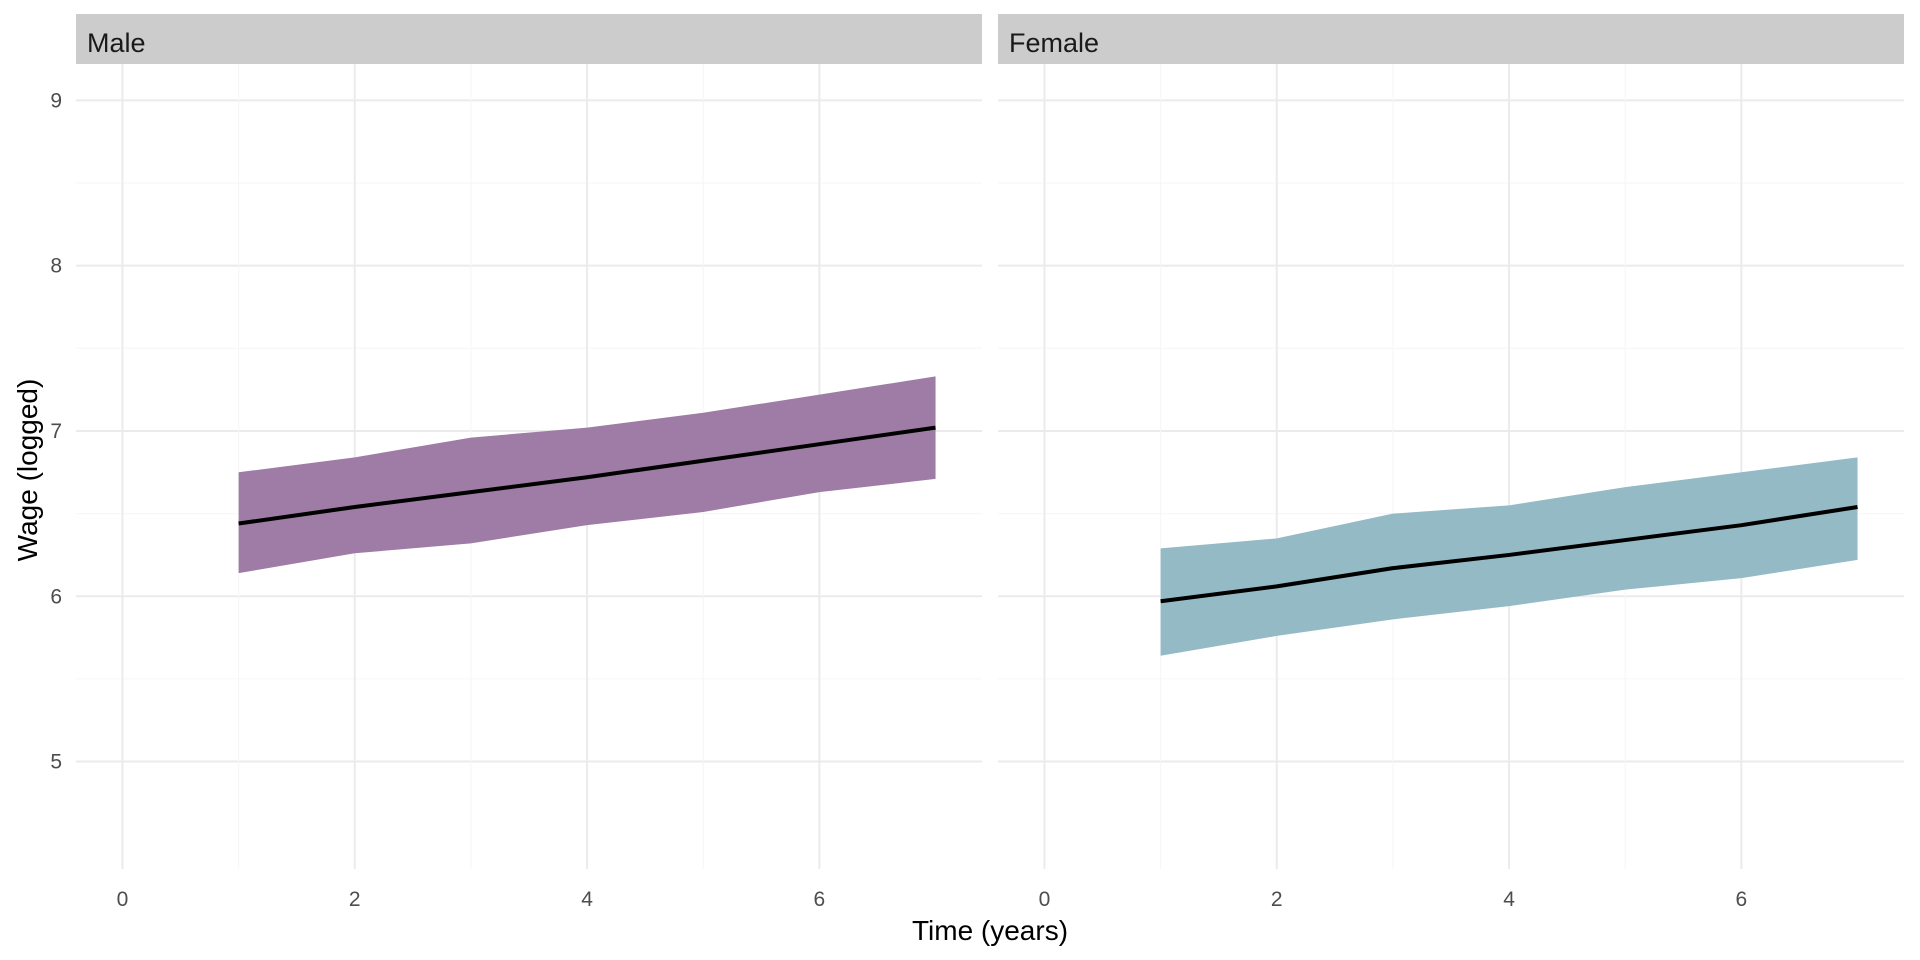 The height and width of the screenshot is (960, 1920). What do you see at coordinates (1393, 899) in the screenshot?
I see `x-ticks-female: 0 2 4 6` at bounding box center [1393, 899].